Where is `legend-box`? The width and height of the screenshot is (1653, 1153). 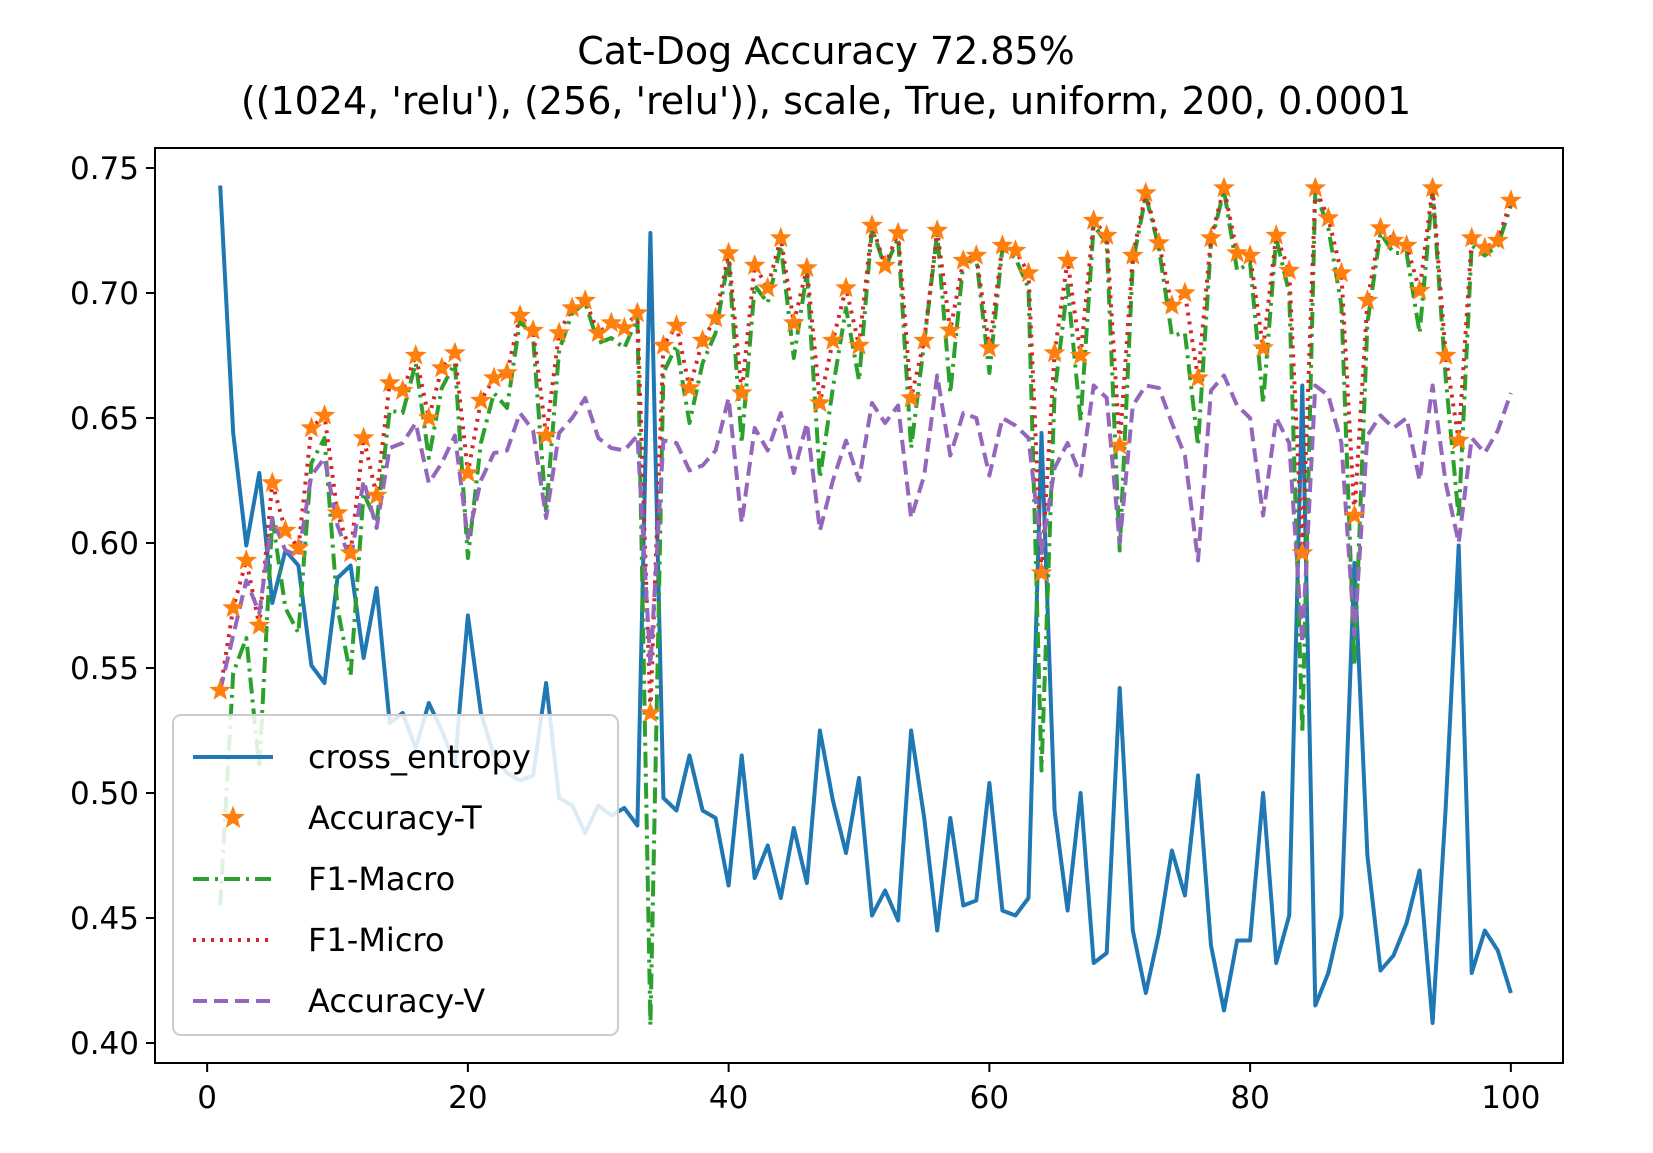
legend-box is located at coordinates (395, 875).